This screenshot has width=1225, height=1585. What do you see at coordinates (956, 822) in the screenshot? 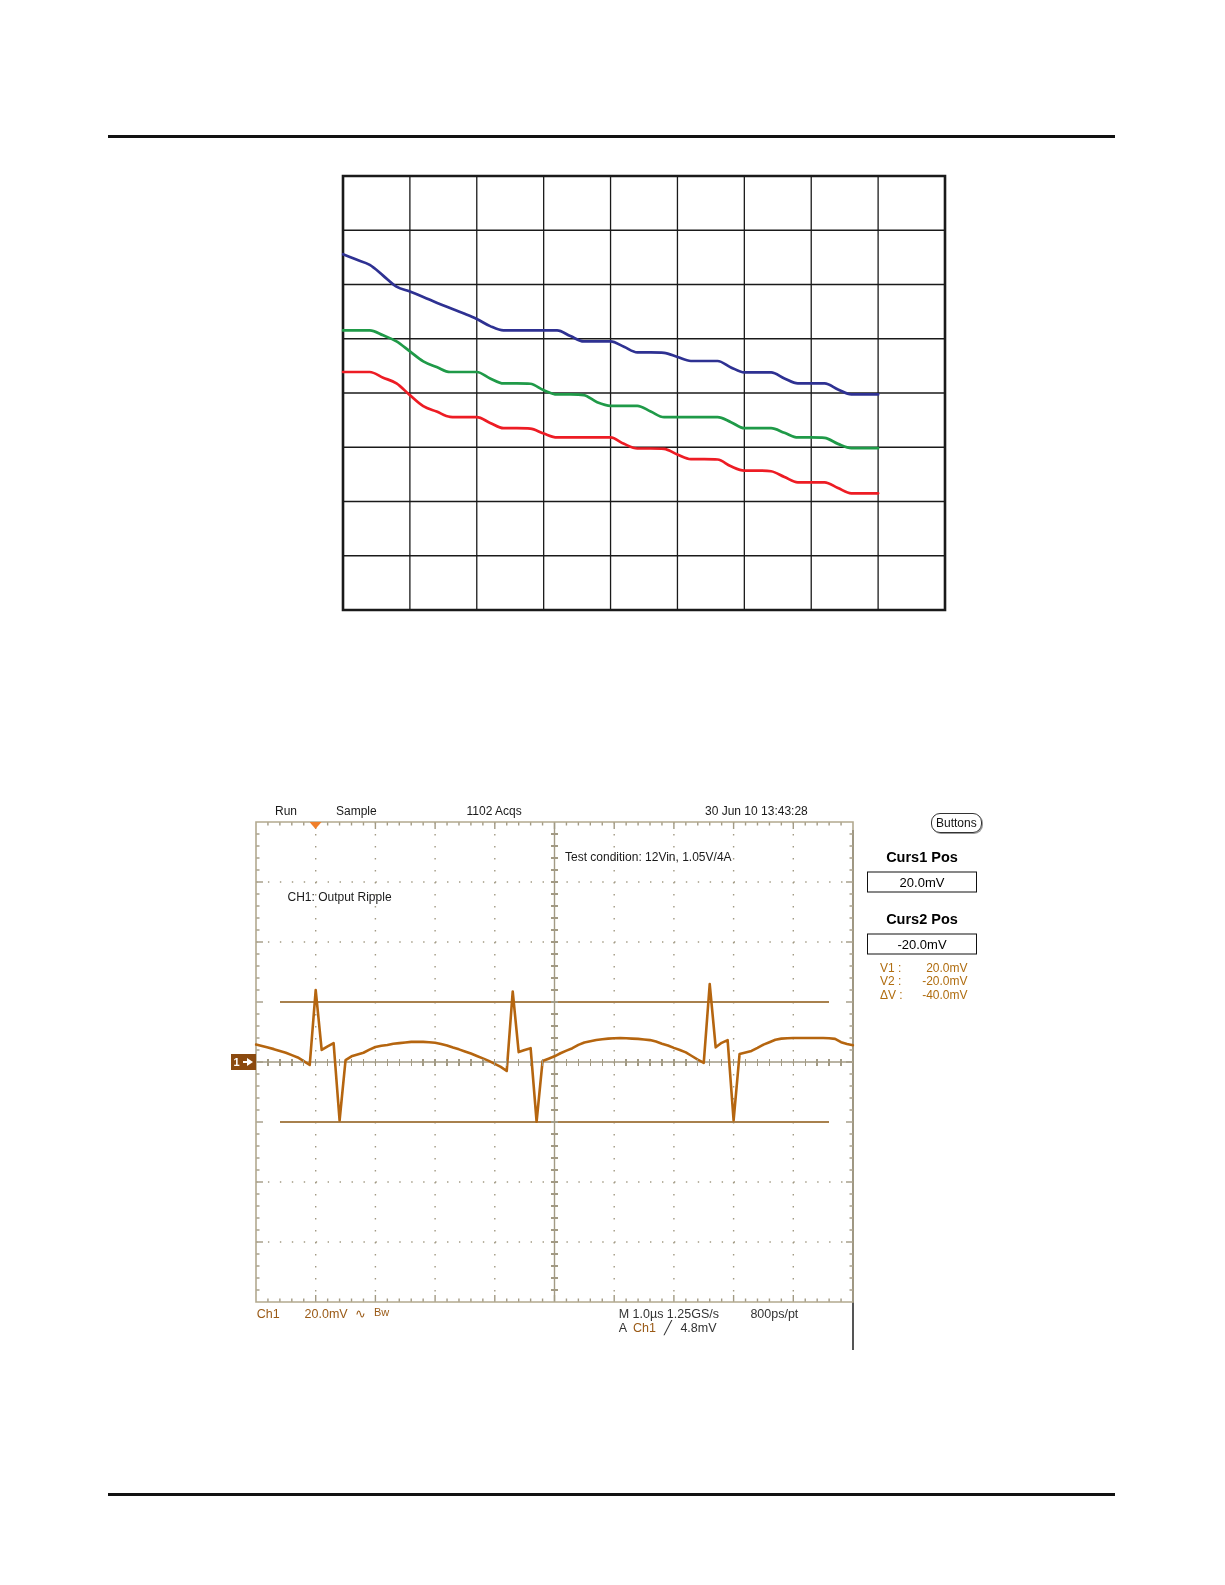
I see `rounded-button: Buttons` at bounding box center [956, 822].